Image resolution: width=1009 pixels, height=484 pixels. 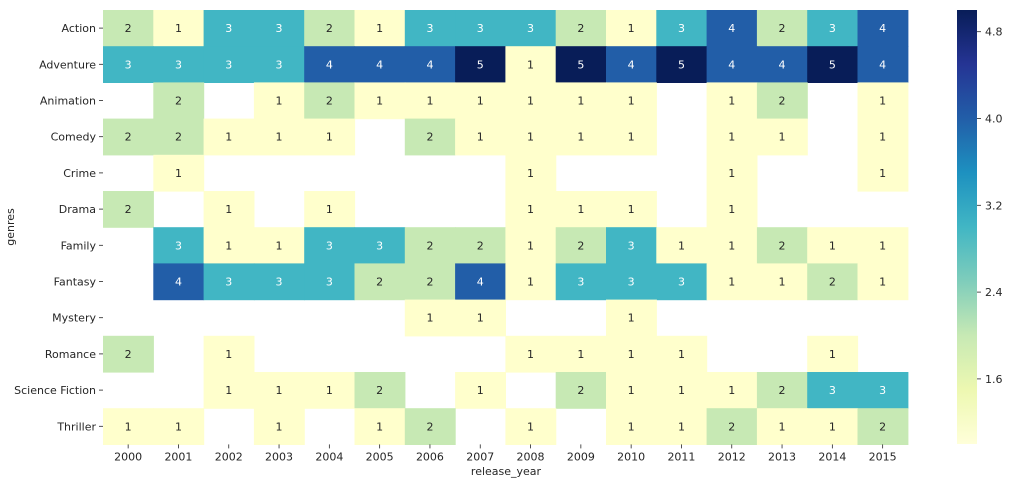 What do you see at coordinates (631, 456) in the screenshot?
I see `x-tick-label: 2010` at bounding box center [631, 456].